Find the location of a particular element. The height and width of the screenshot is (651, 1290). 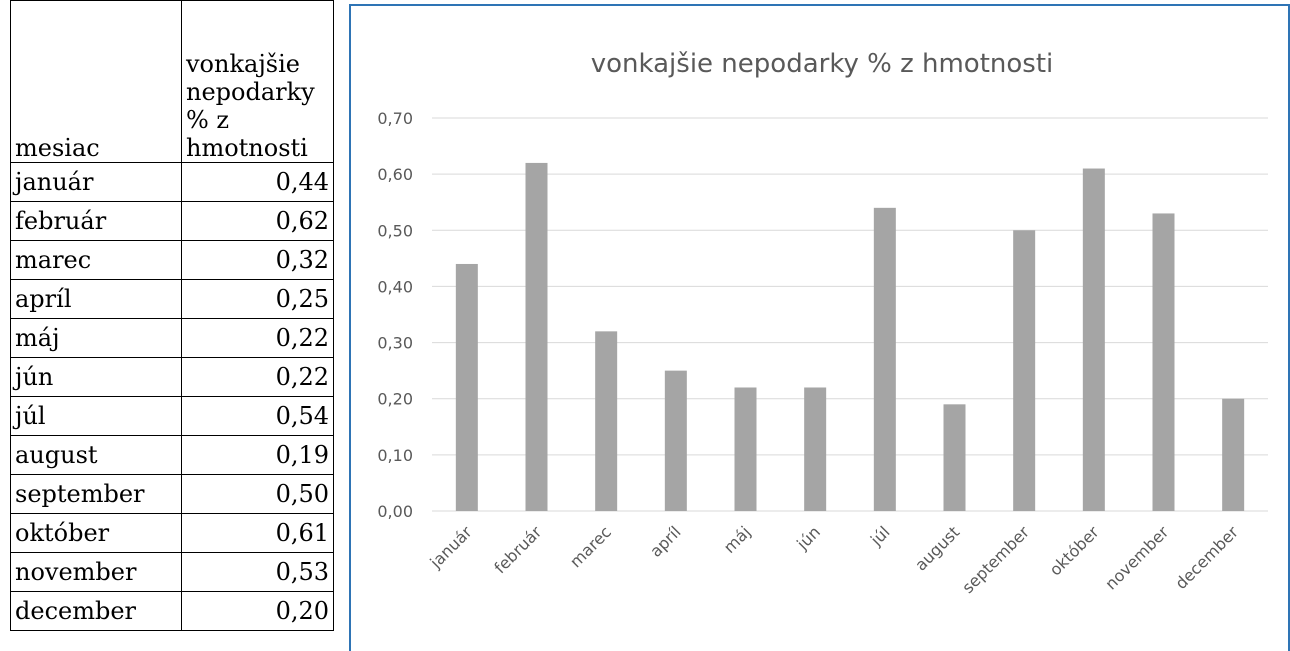

x-tick-label: január is located at coordinates (451, 547).